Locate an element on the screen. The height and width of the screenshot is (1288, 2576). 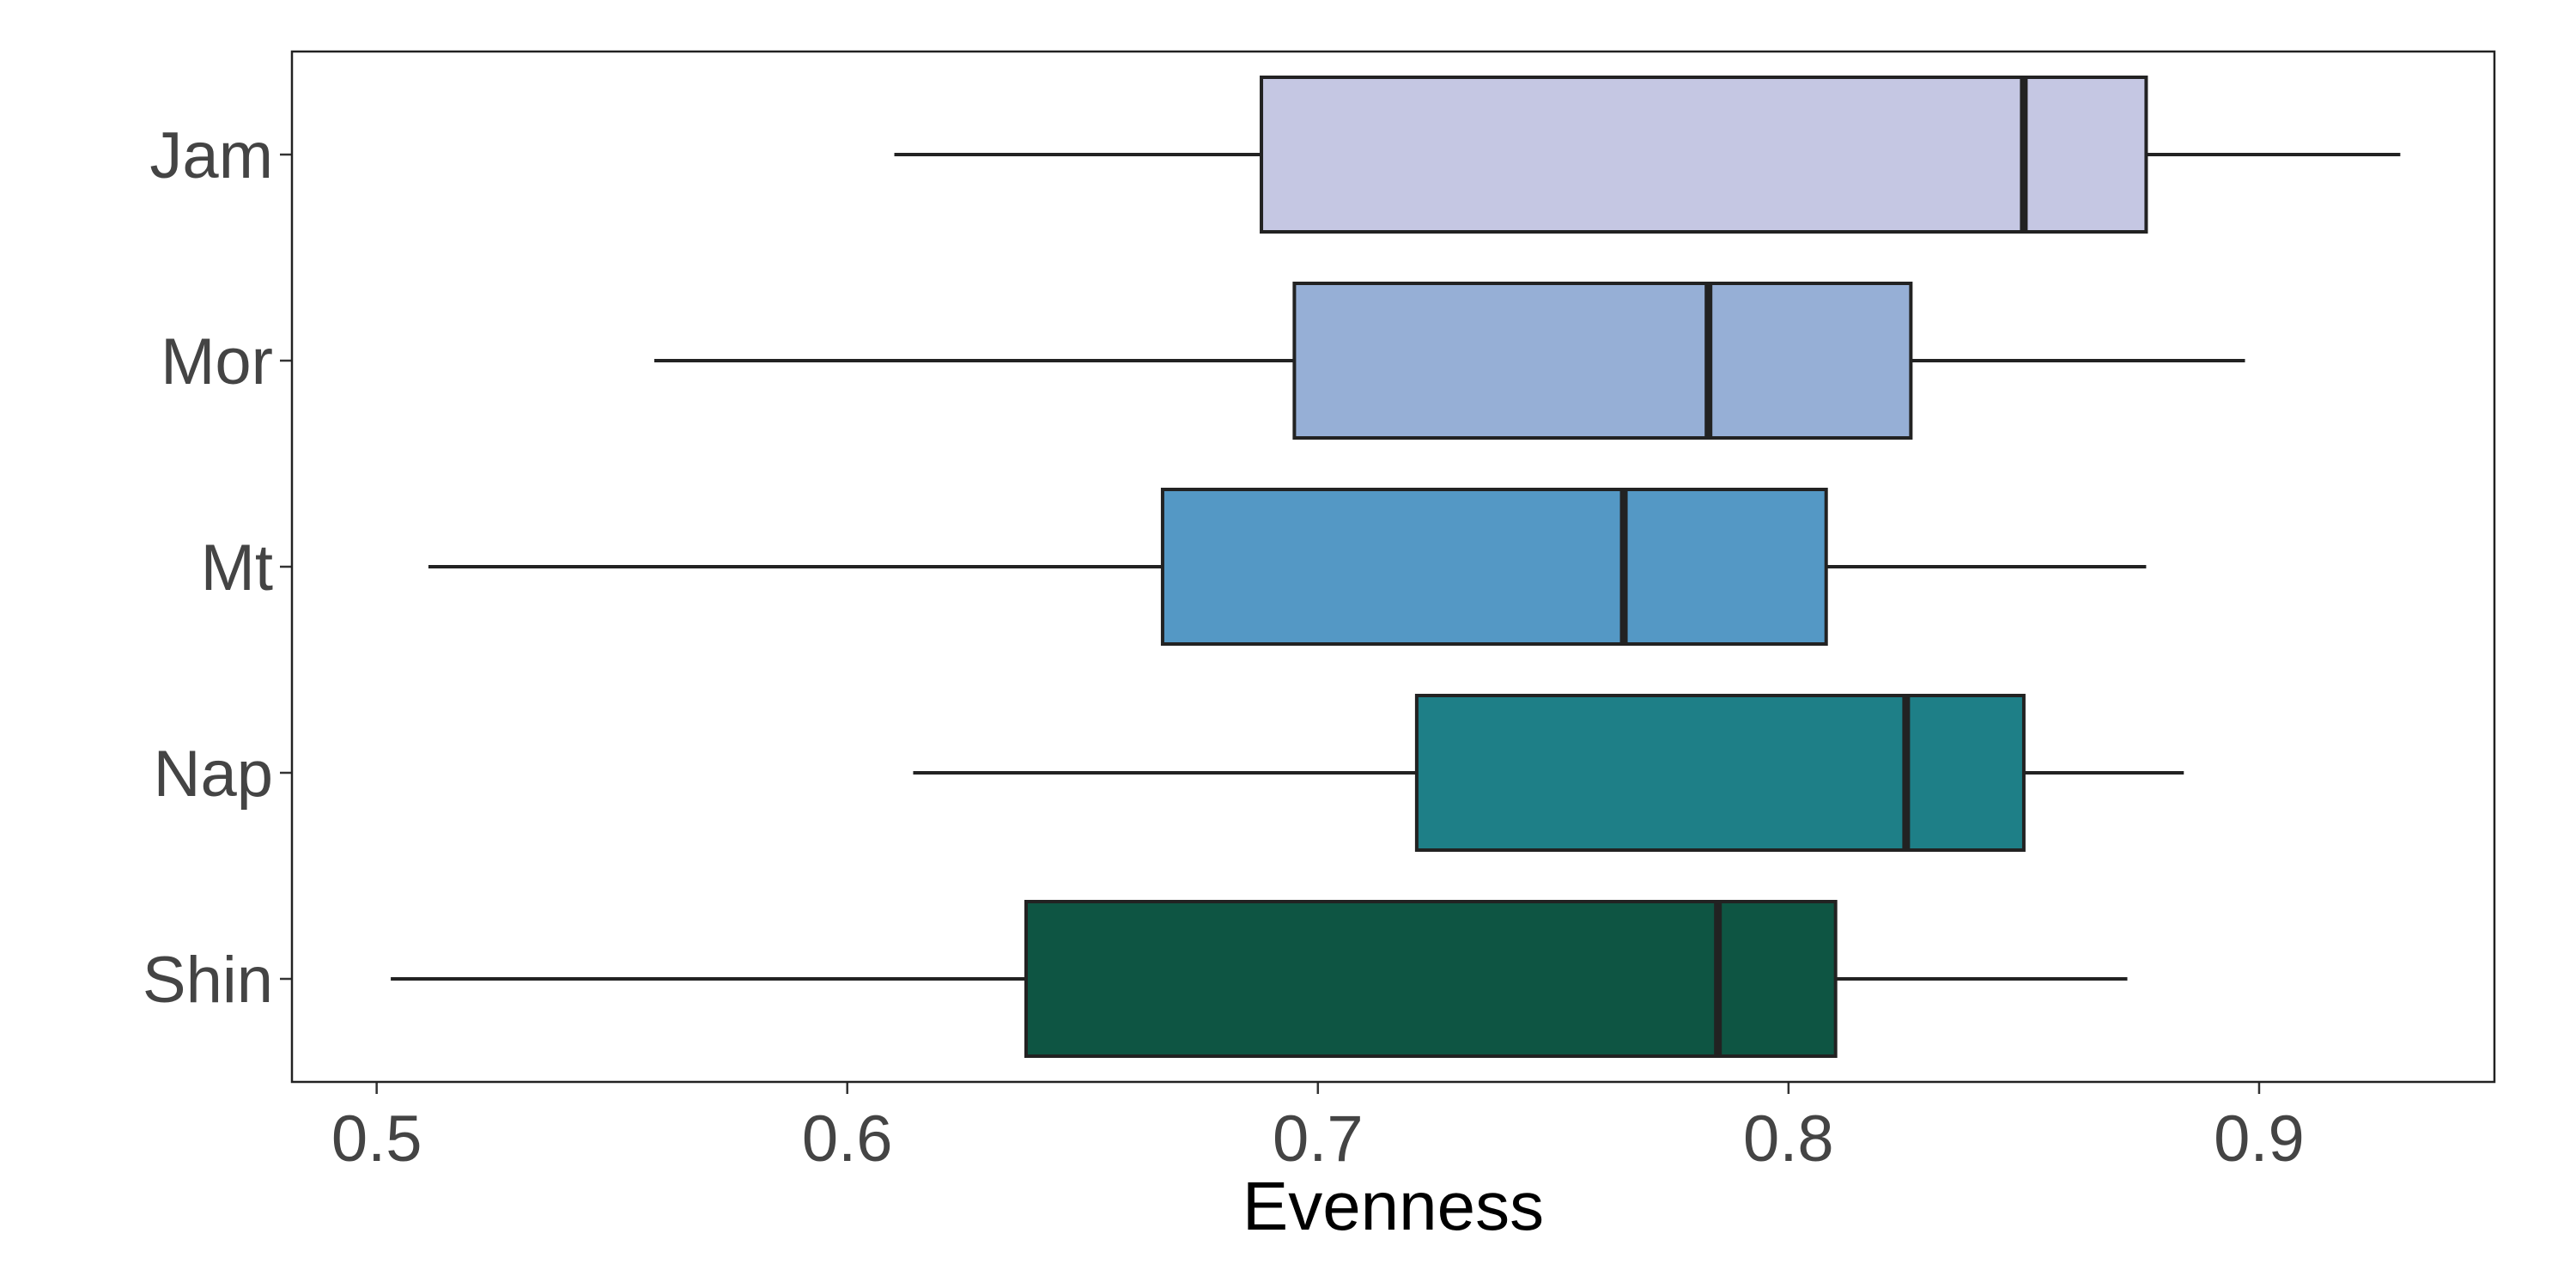
box-mt is located at coordinates (1287, 567).